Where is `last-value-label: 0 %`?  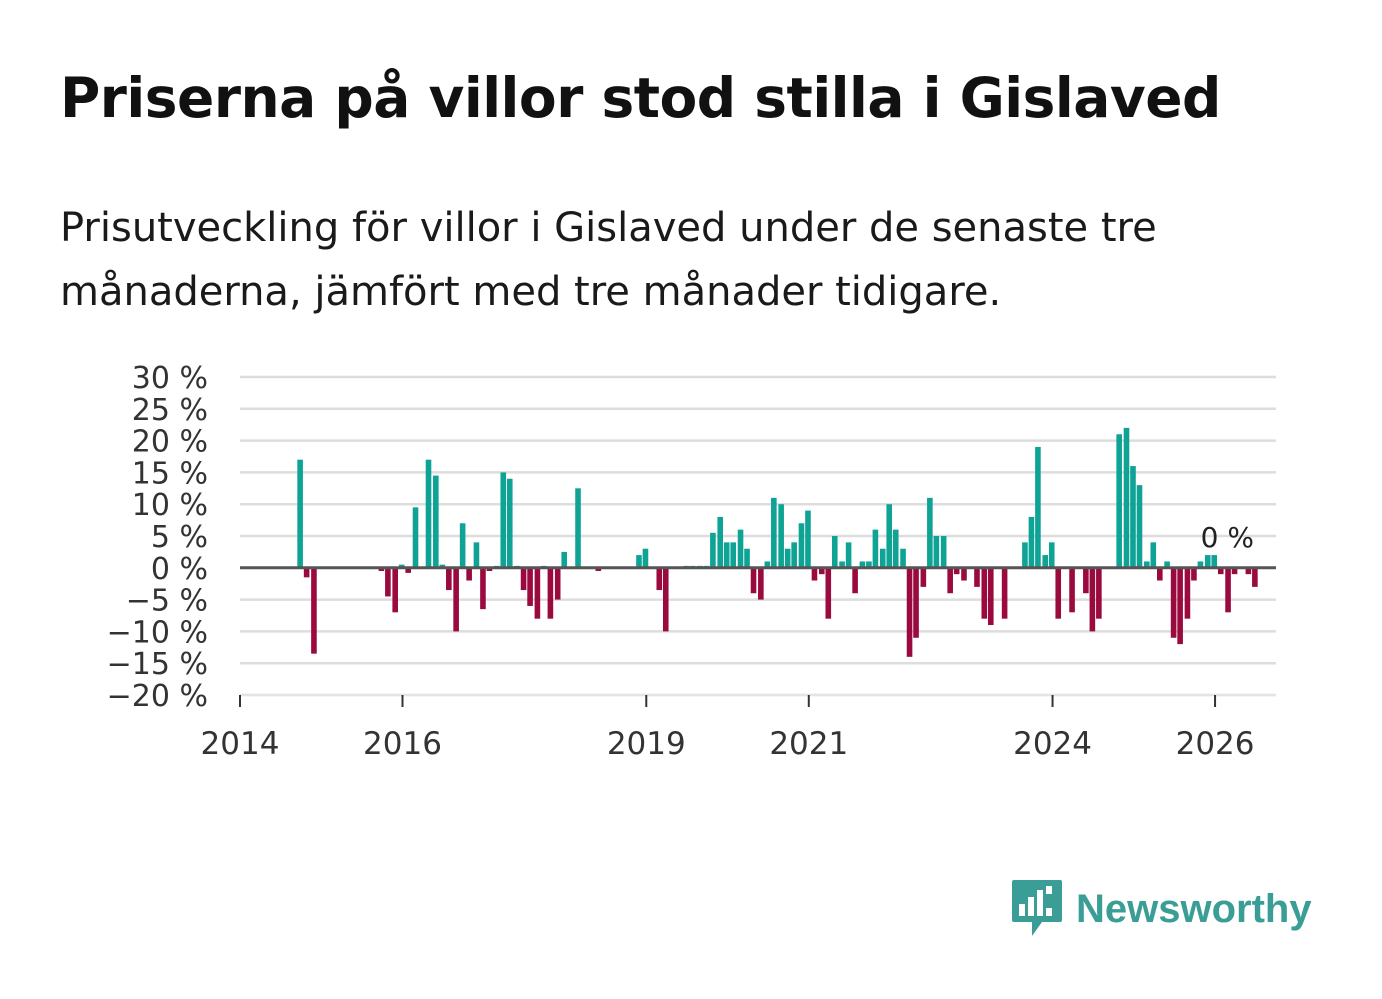
last-value-label: 0 % is located at coordinates (1227, 537).